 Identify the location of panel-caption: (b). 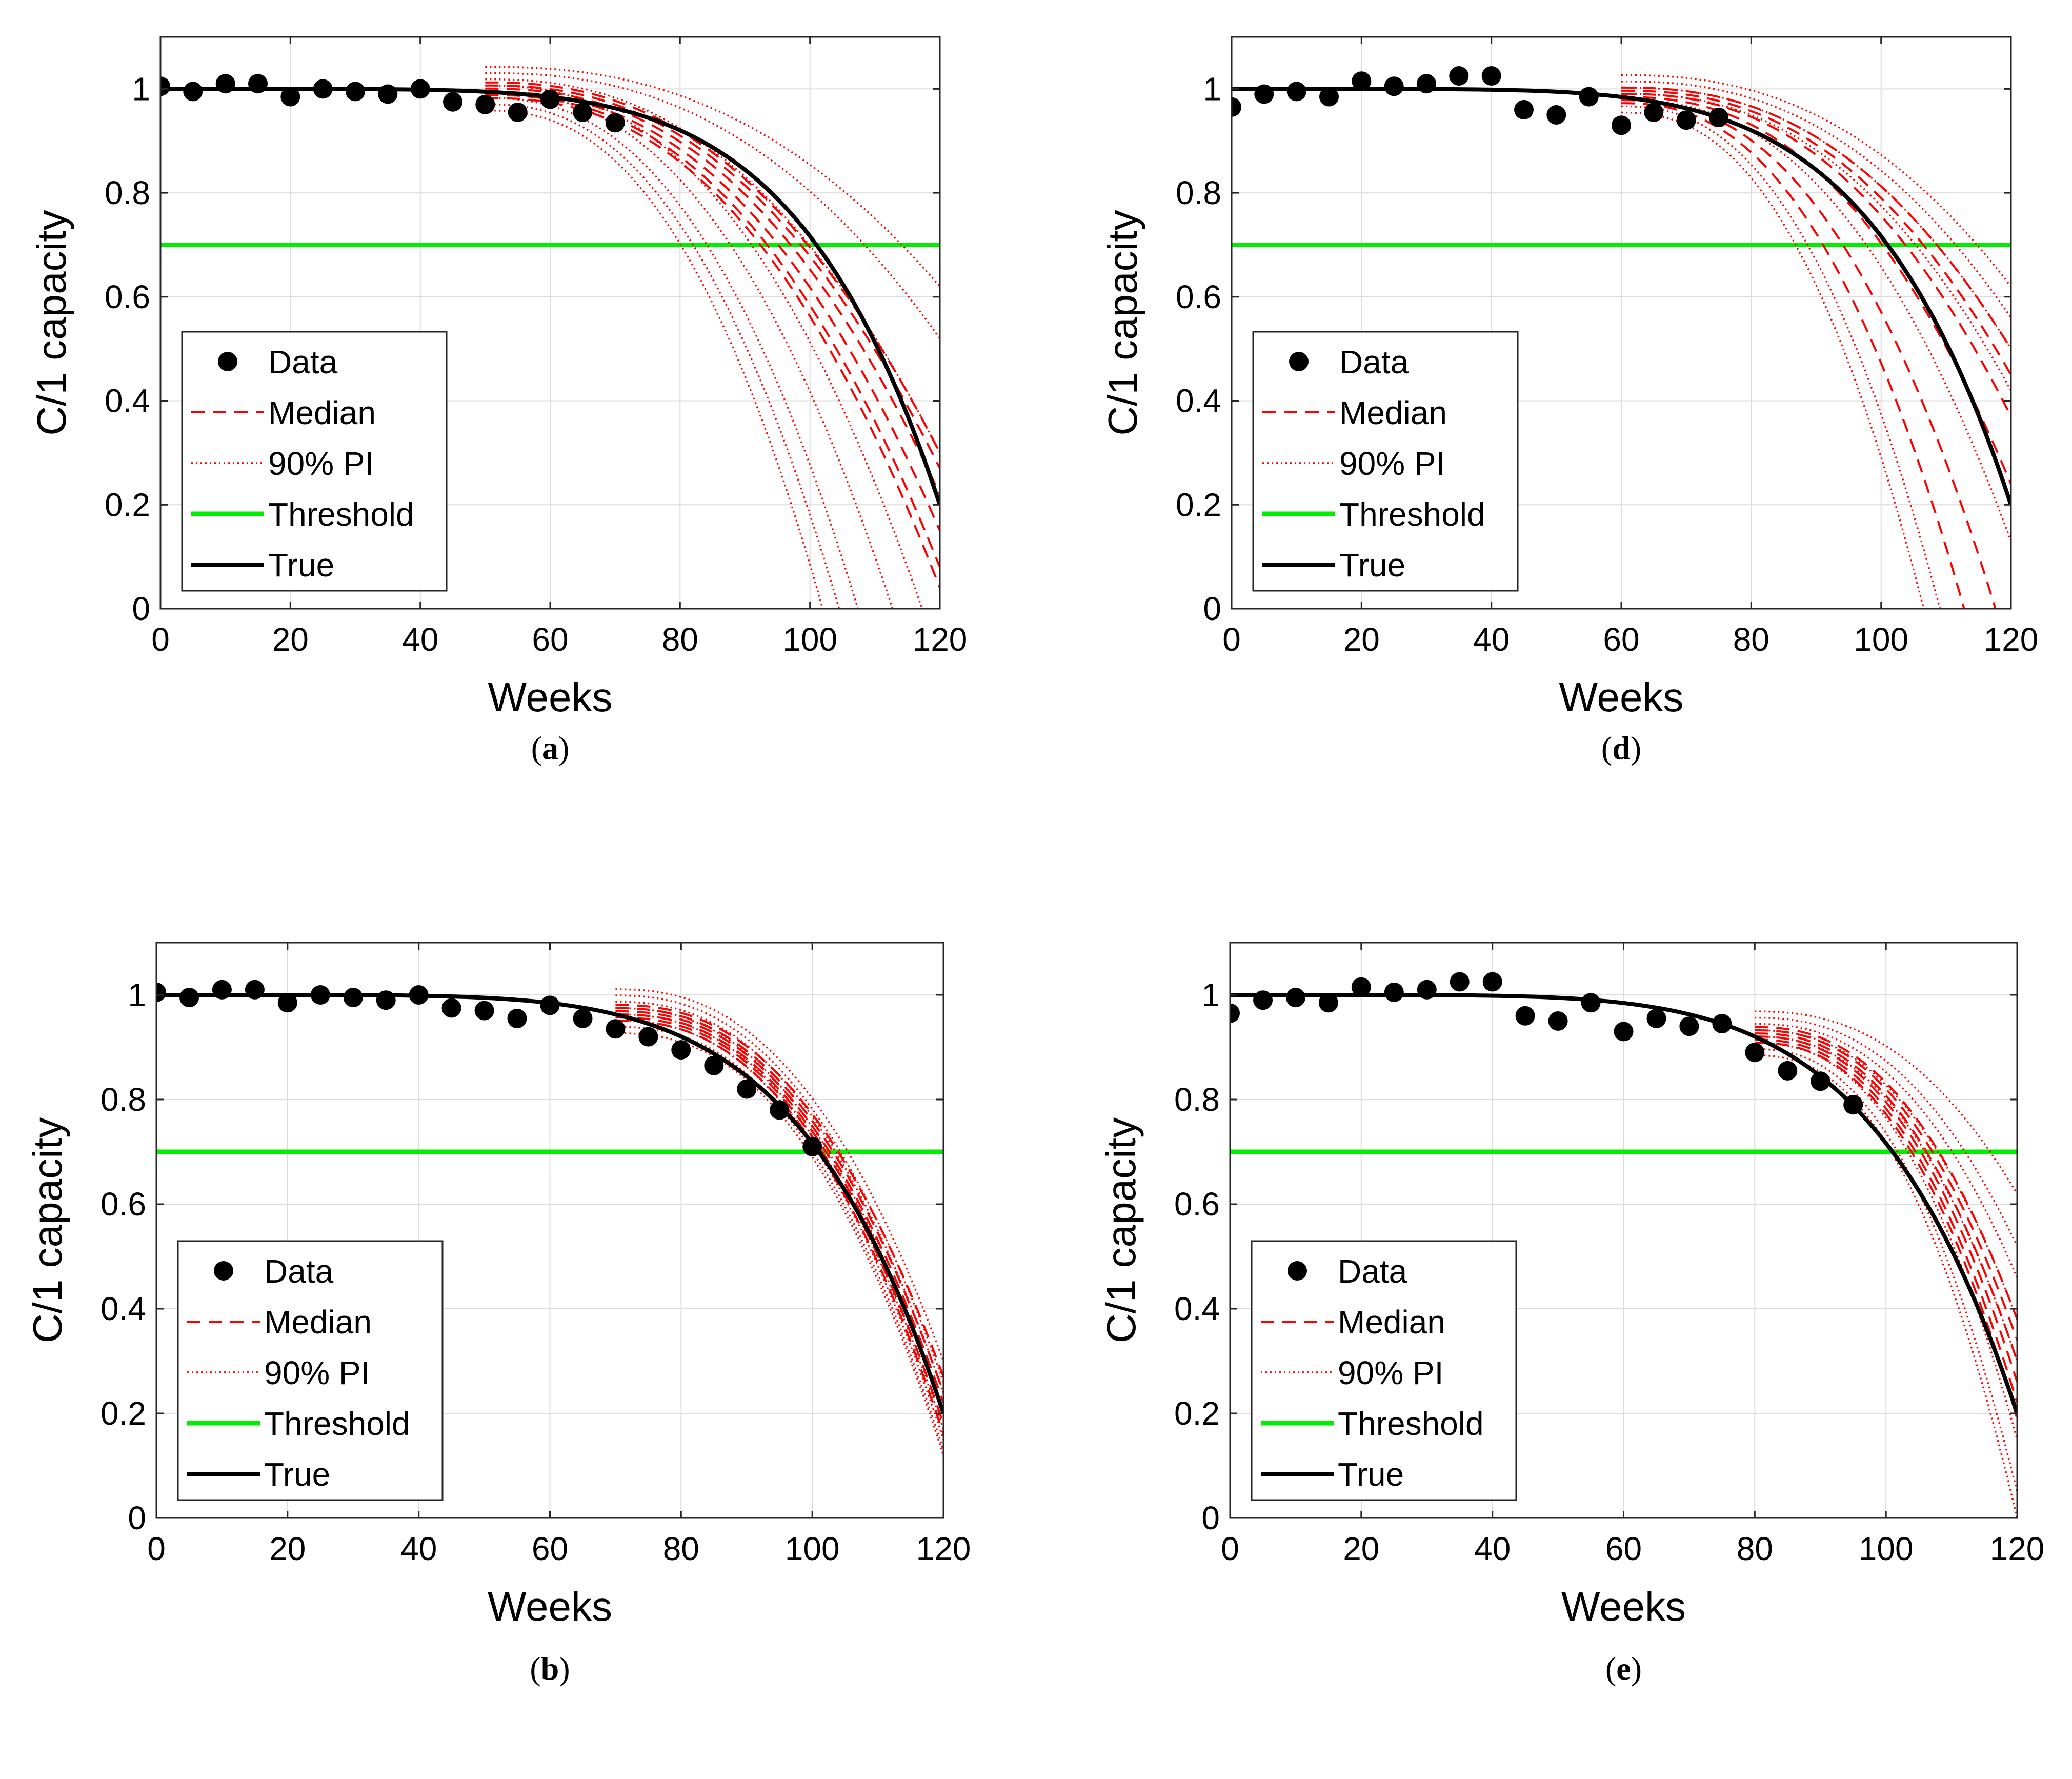
(550, 1669).